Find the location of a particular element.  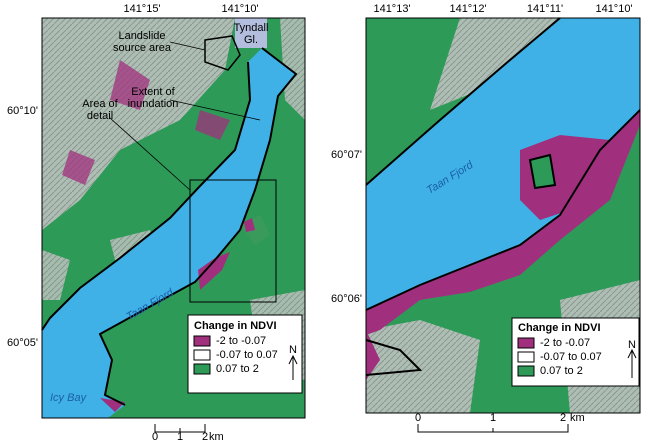

annotation: Area of is located at coordinates (100, 104).